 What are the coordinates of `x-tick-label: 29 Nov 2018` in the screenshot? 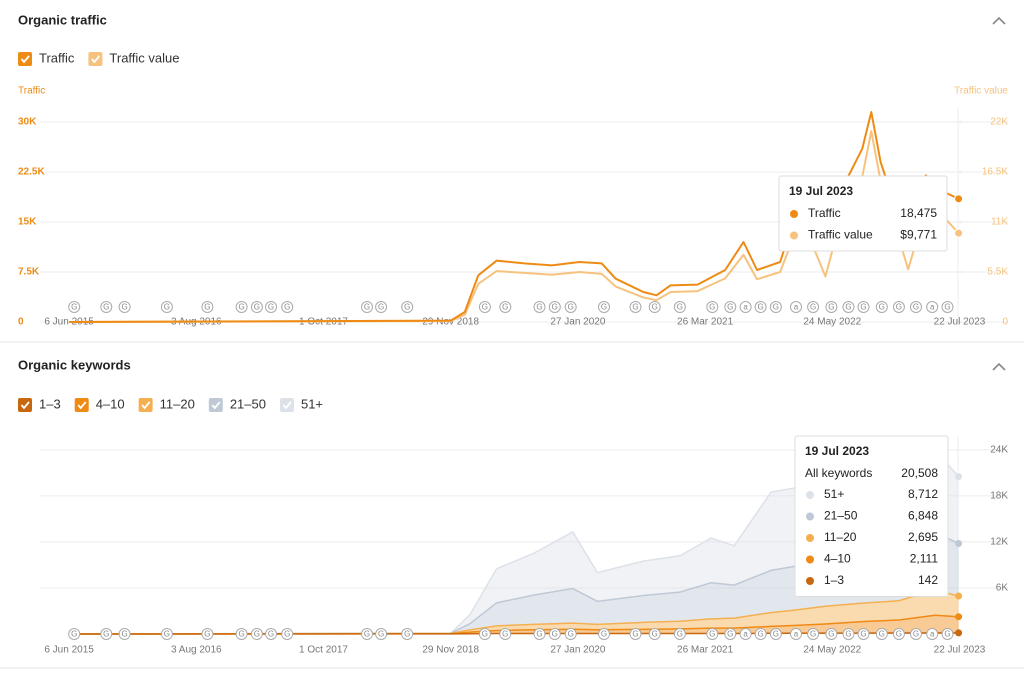 It's located at (450, 322).